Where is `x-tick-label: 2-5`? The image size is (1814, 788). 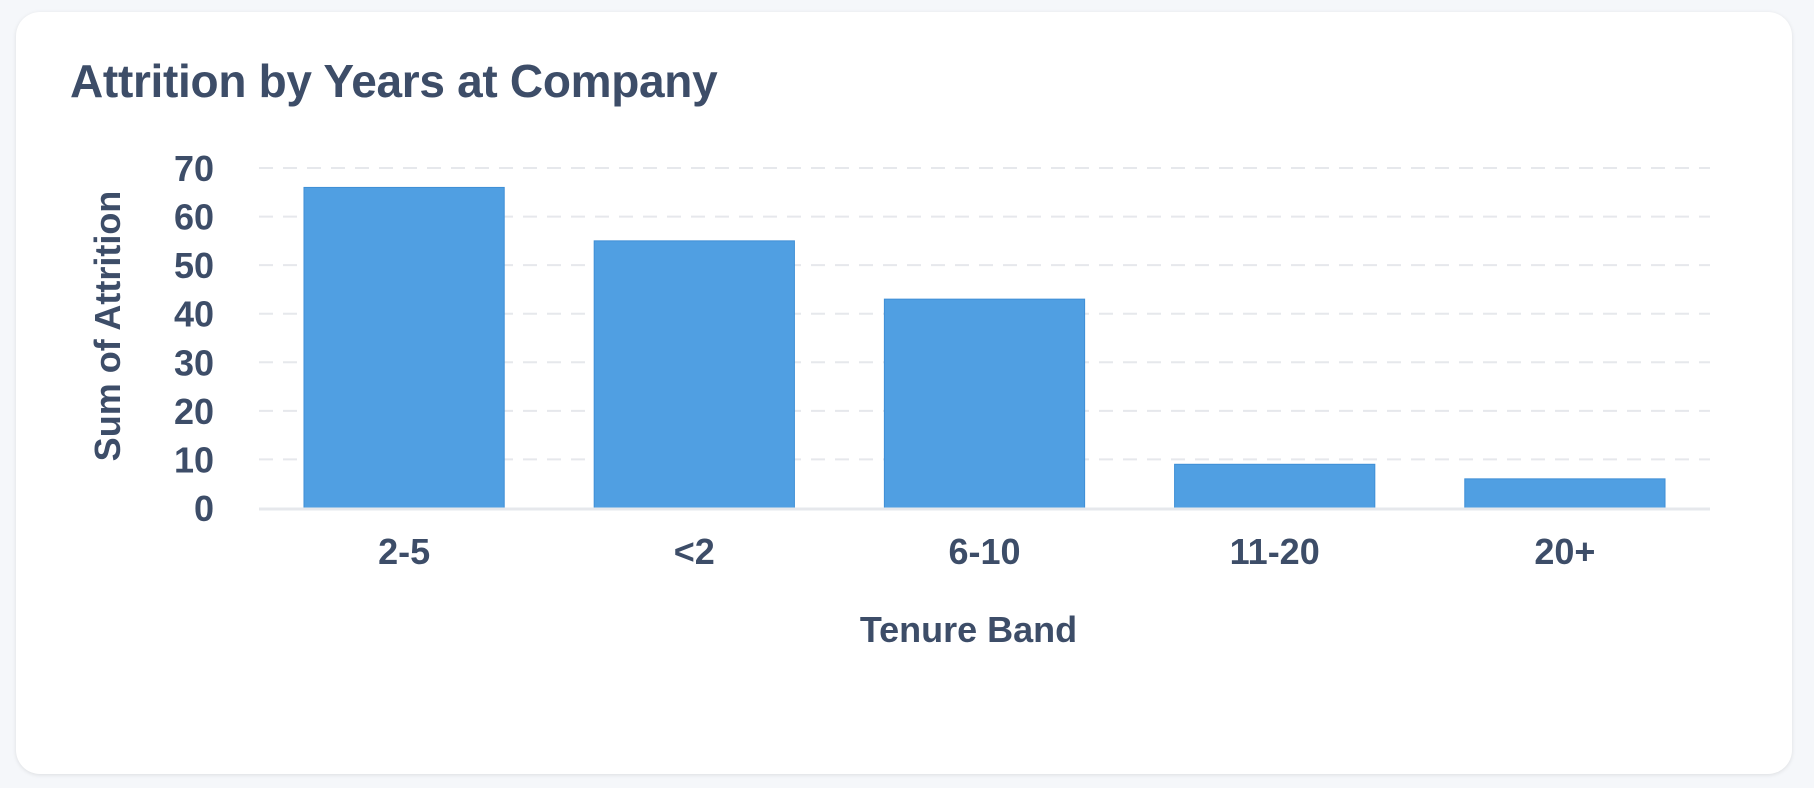
x-tick-label: 2-5 is located at coordinates (404, 551).